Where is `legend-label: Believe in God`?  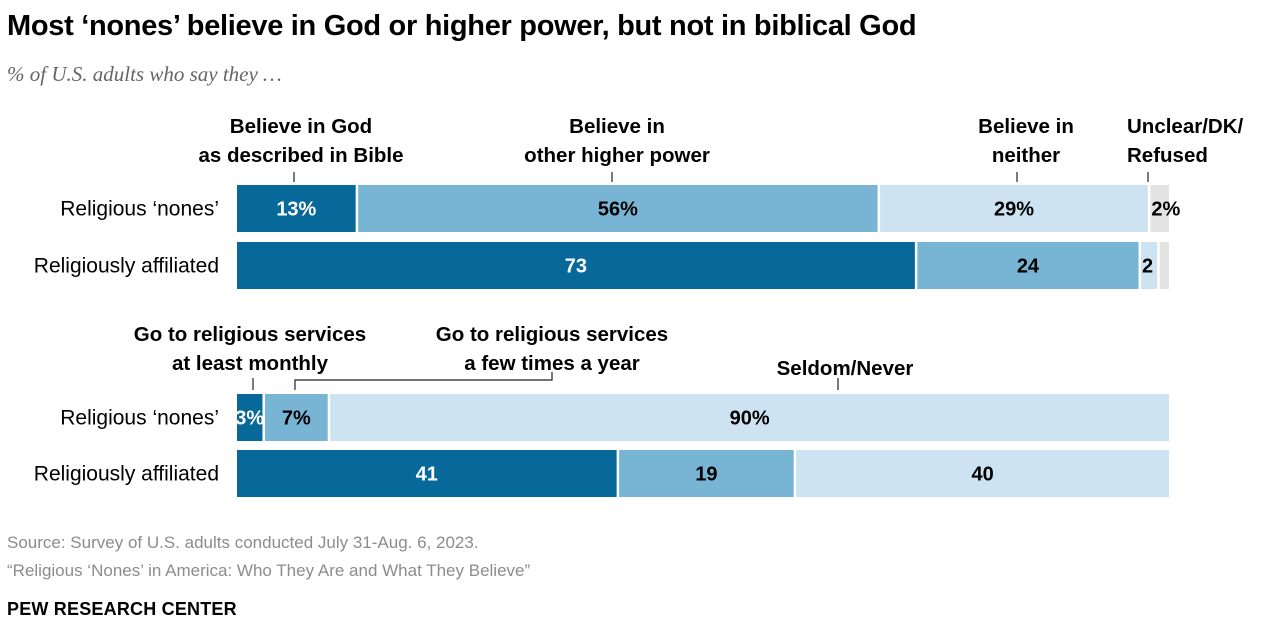 legend-label: Believe in God is located at coordinates (301, 126).